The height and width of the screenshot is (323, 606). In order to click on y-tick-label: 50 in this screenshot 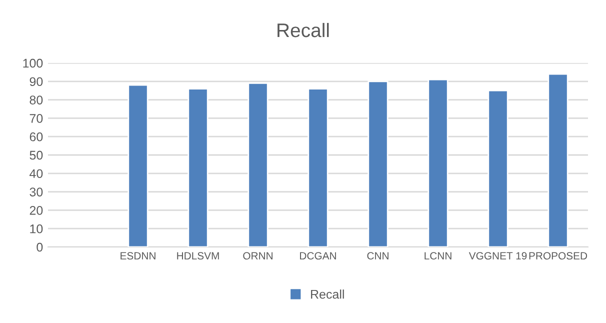, I will do `click(36, 155)`.